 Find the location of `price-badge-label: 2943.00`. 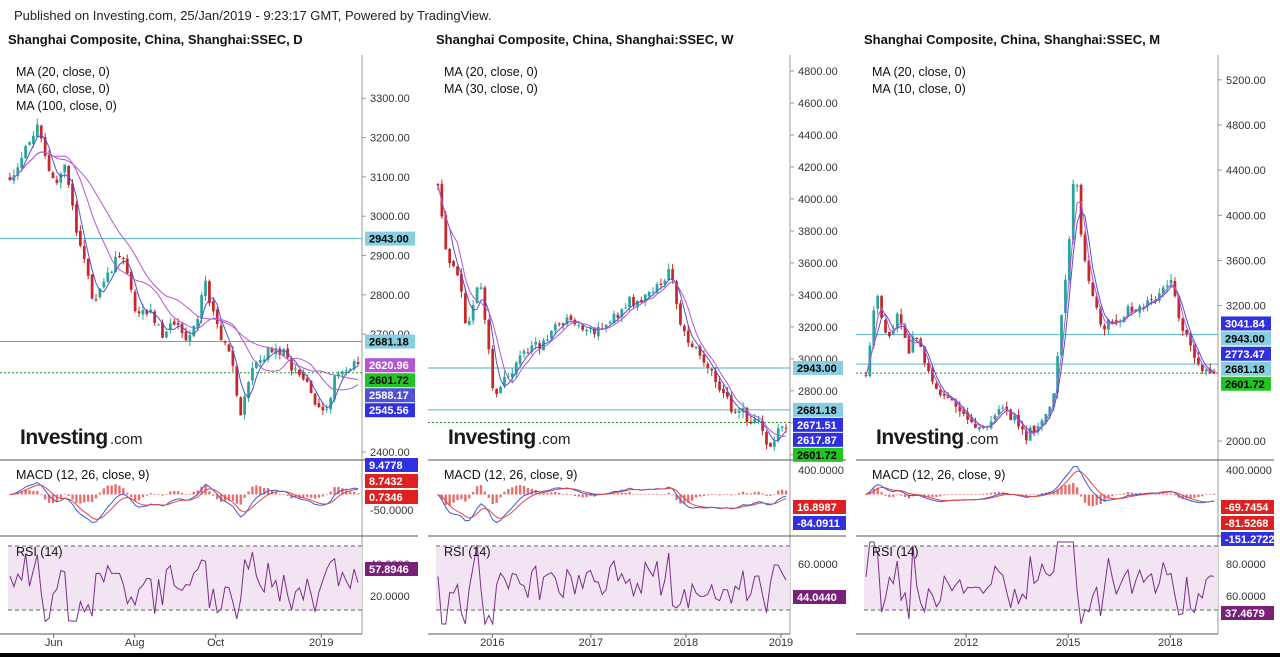

price-badge-label: 2943.00 is located at coordinates (817, 369).